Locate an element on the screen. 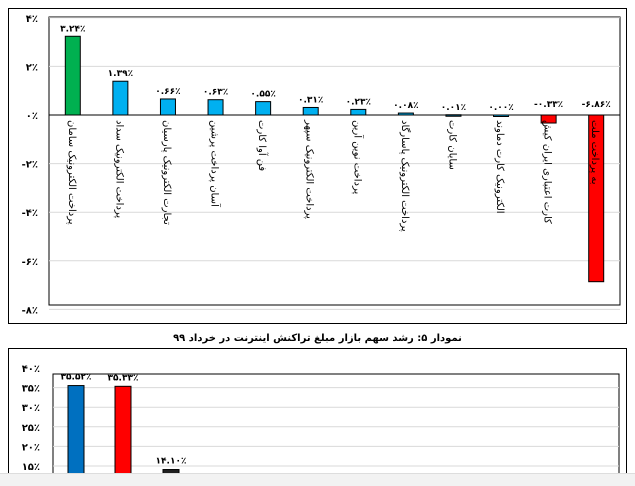 The height and width of the screenshot is (486, 635). category-label: پرداخت الکترونیک سامان is located at coordinates (71, 172).